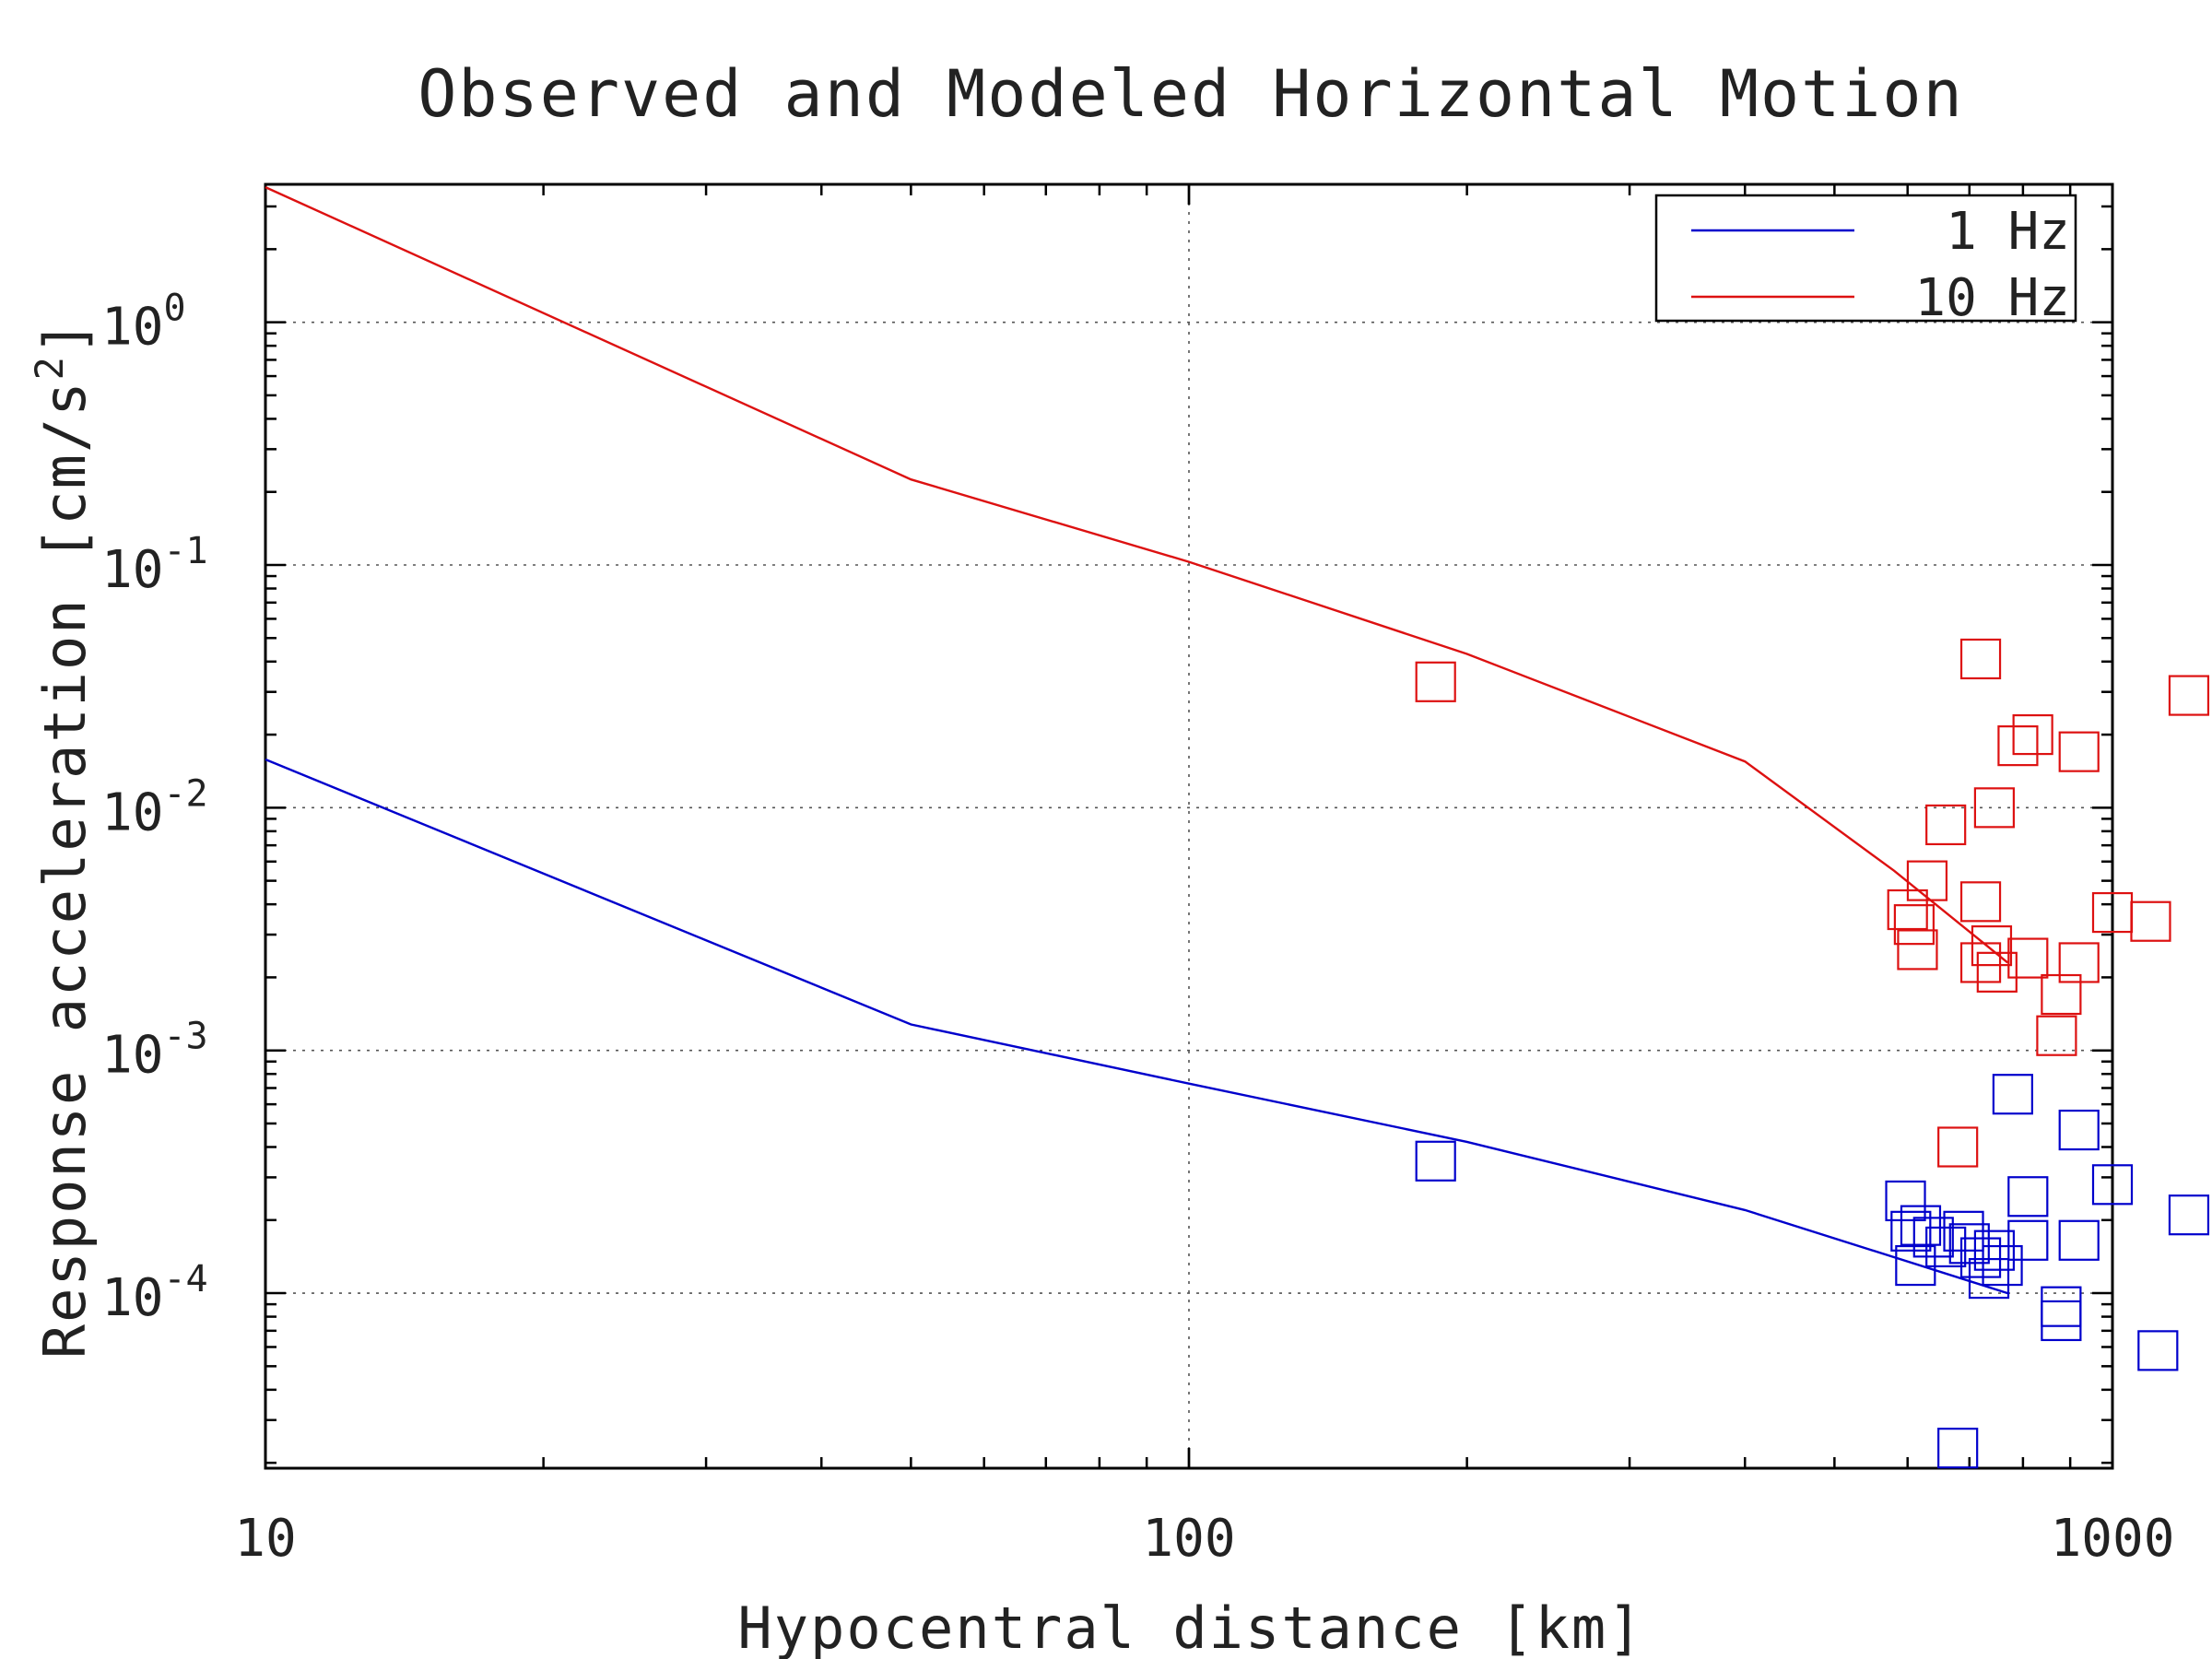 The height and width of the screenshot is (1659, 2212). I want to click on x-tick-label: 10, so click(265, 1539).